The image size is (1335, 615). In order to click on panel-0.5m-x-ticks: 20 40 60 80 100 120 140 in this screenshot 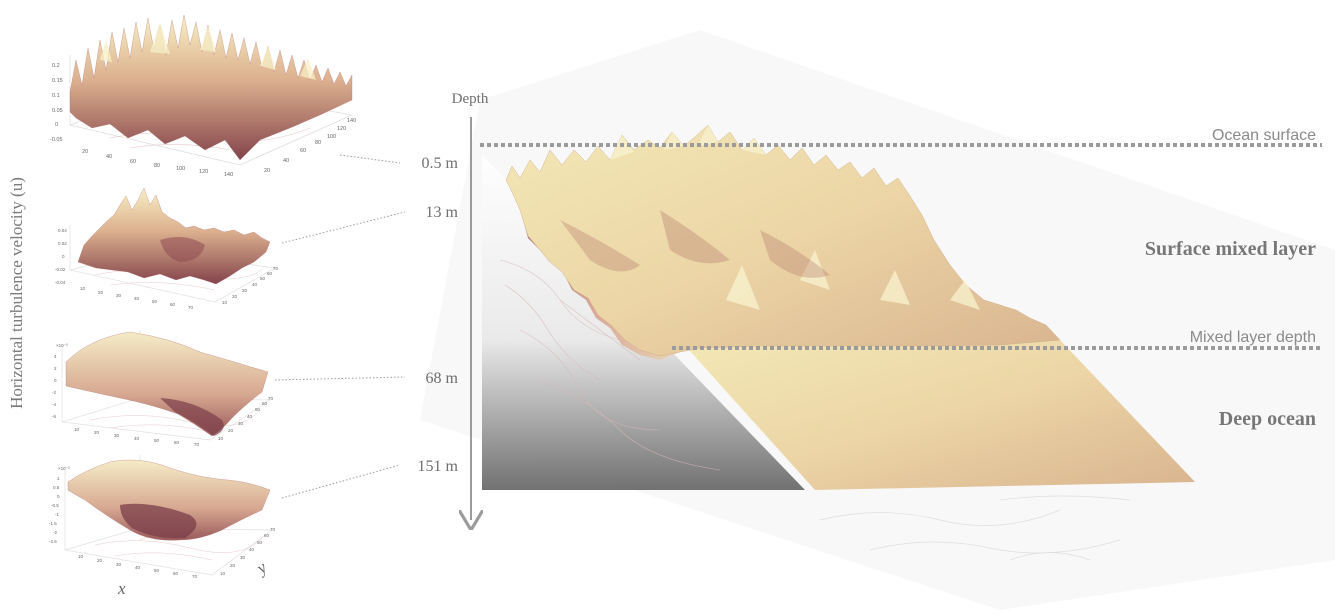, I will do `click(157, 163)`.